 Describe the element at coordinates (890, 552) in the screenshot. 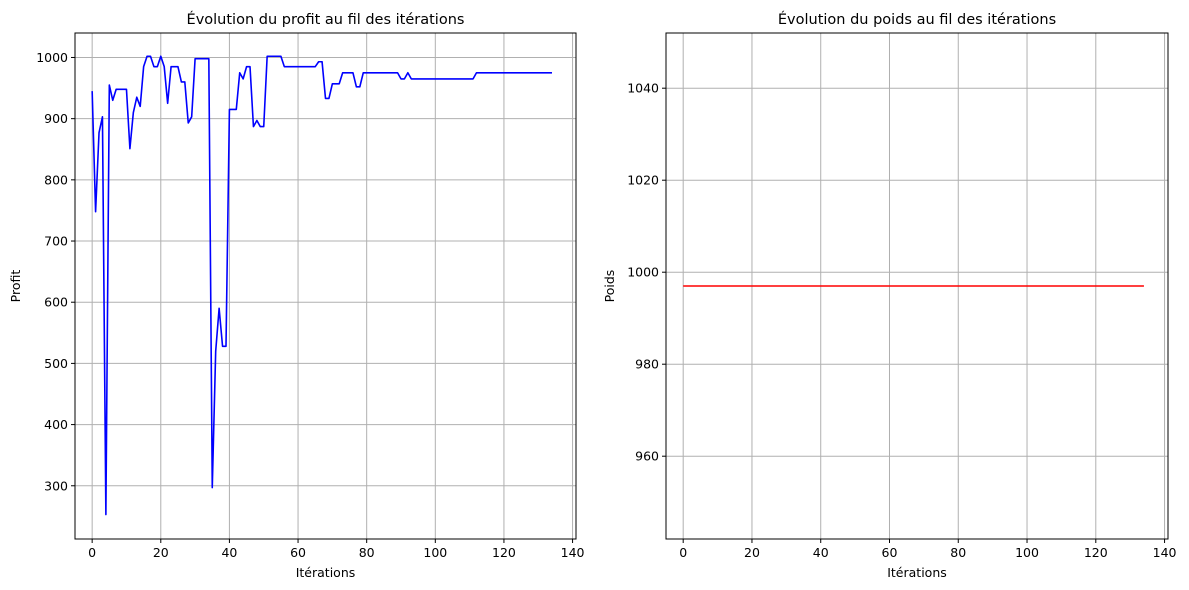

I see `weight-x-tick-label: 60` at that location.